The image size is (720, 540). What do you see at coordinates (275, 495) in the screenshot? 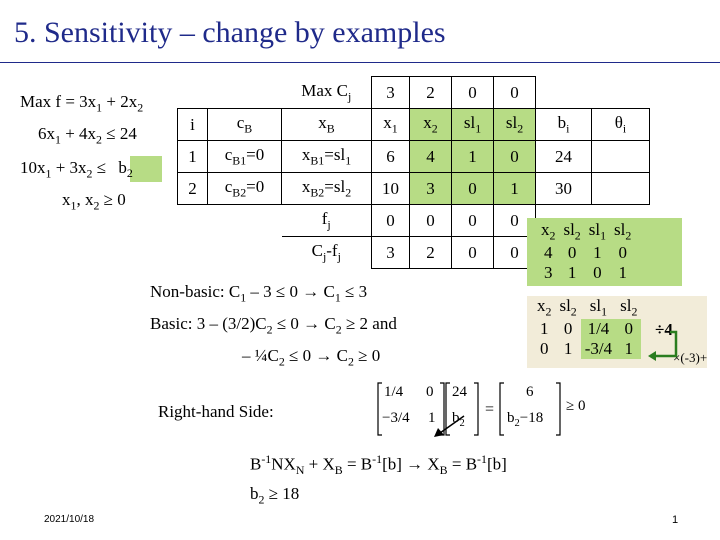
I see `rhs-result: b2 ≥ 18` at bounding box center [275, 495].